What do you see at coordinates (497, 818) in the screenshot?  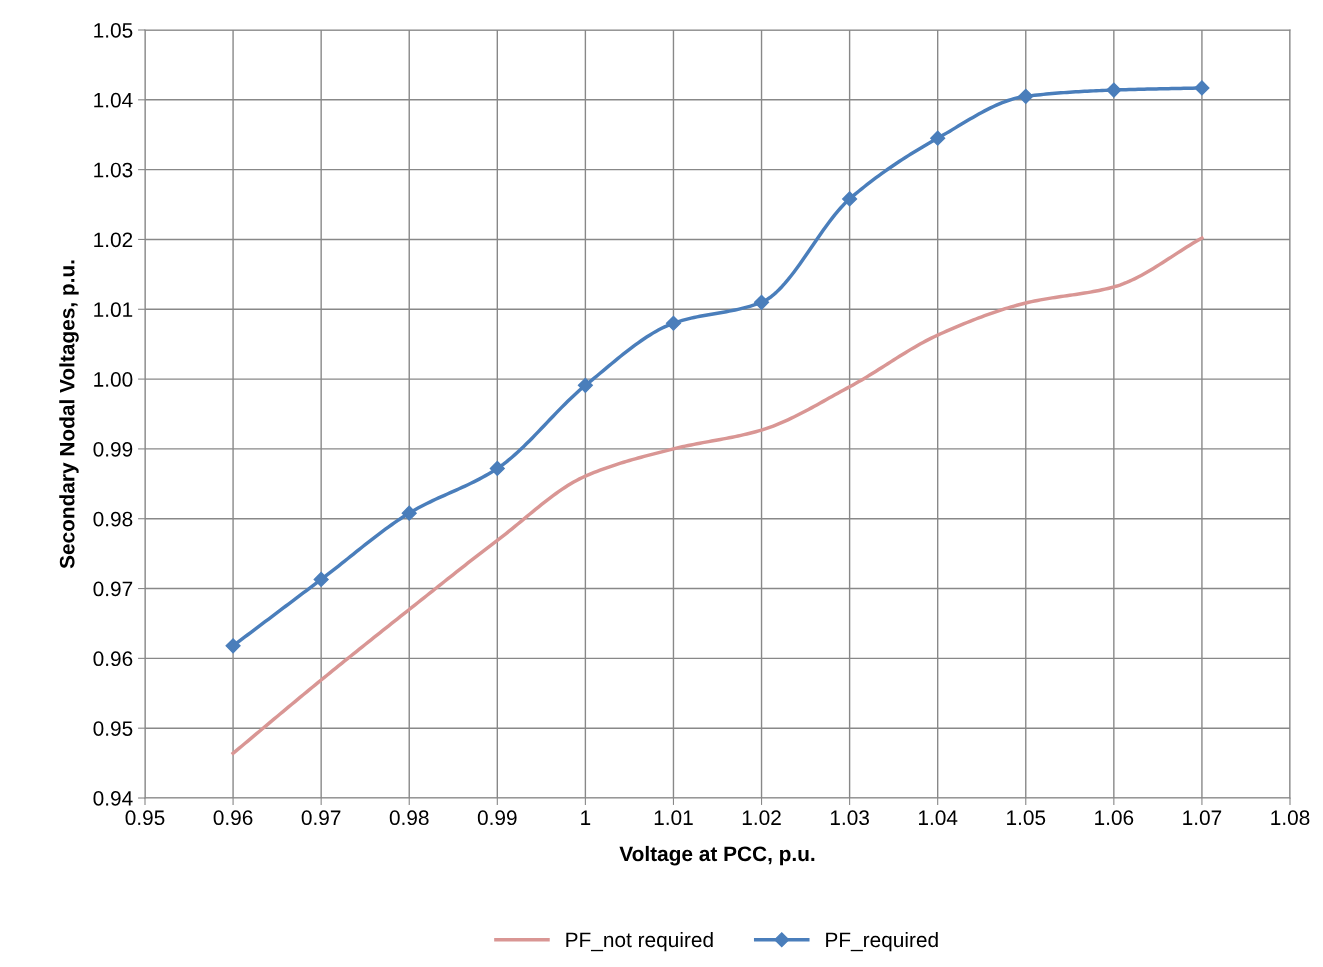 I see `x-tick-label: 0.99` at bounding box center [497, 818].